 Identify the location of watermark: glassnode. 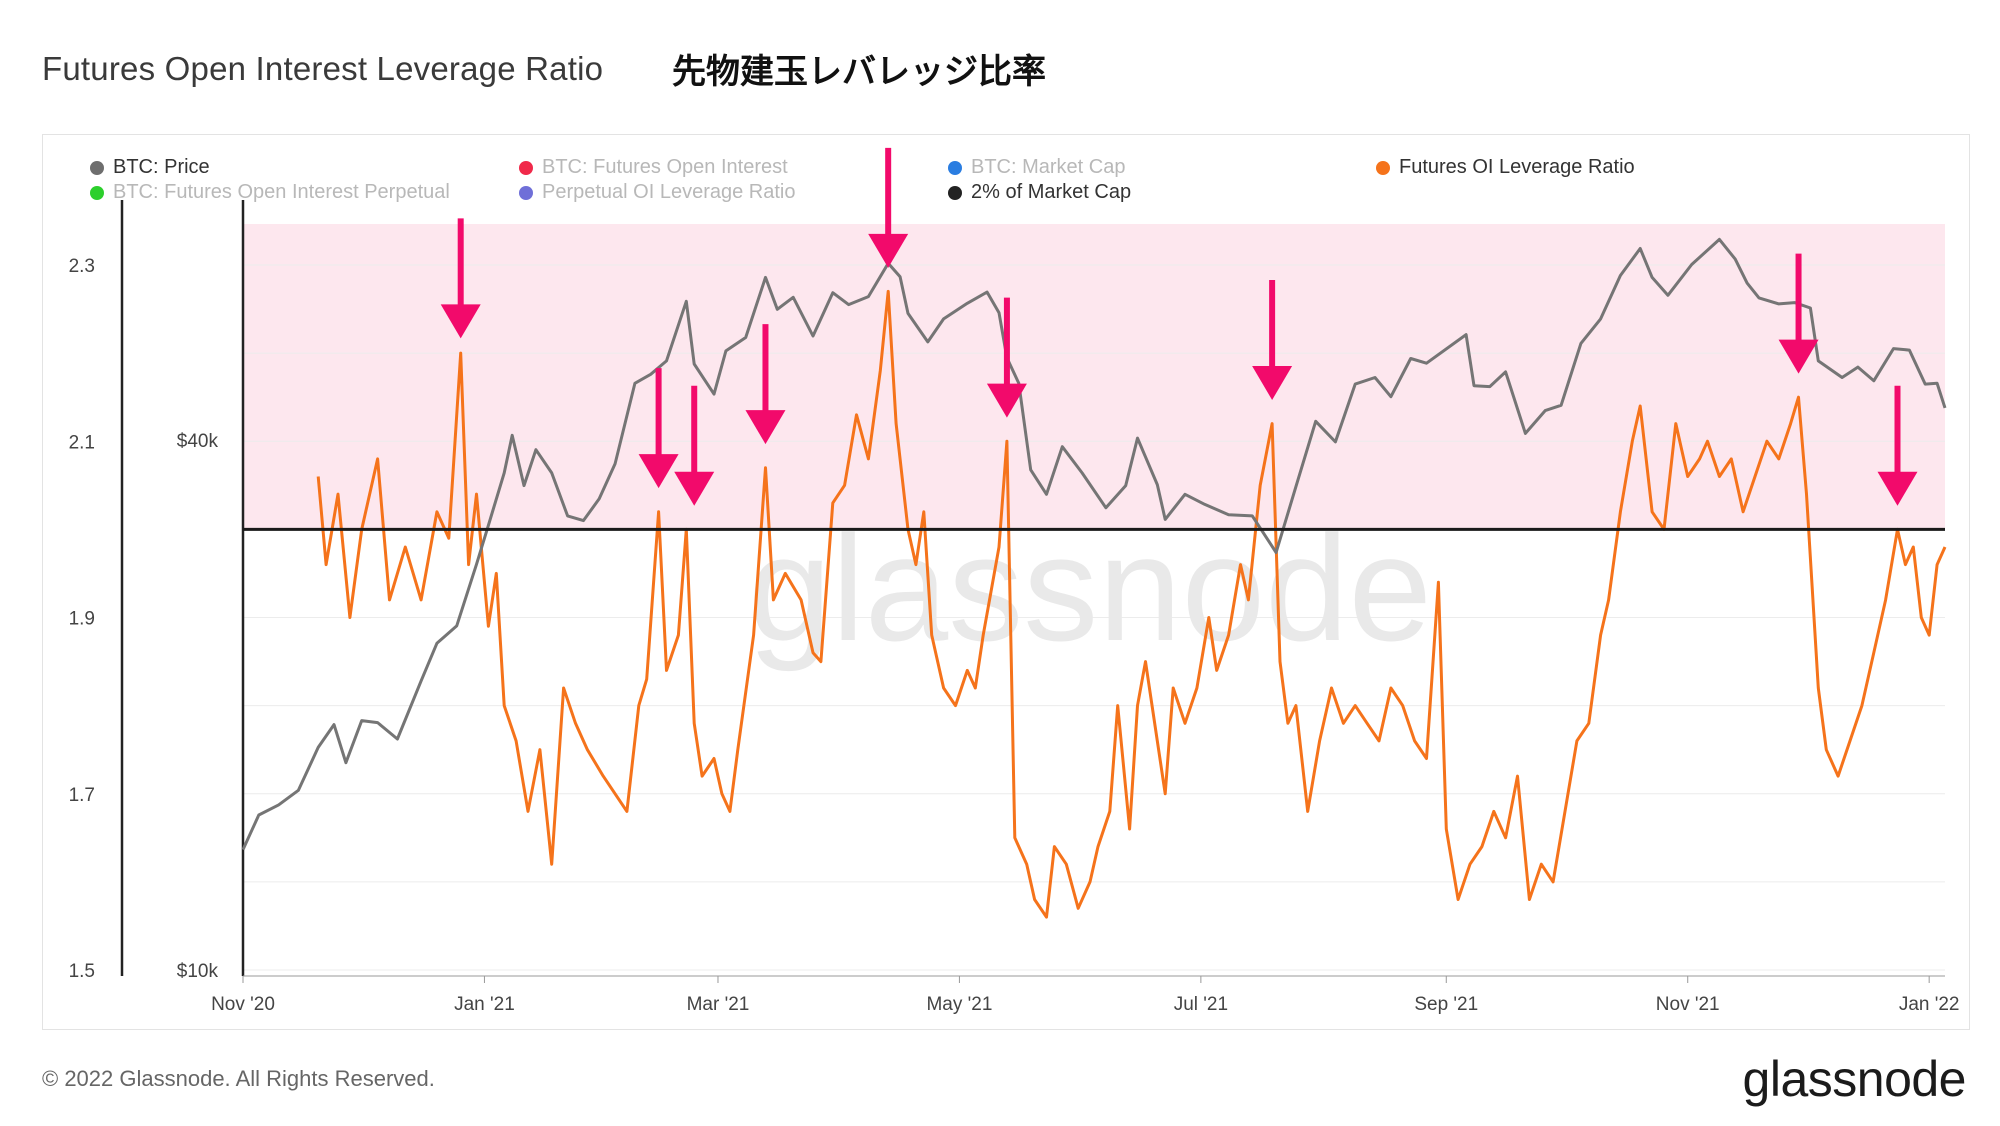
(1090, 588).